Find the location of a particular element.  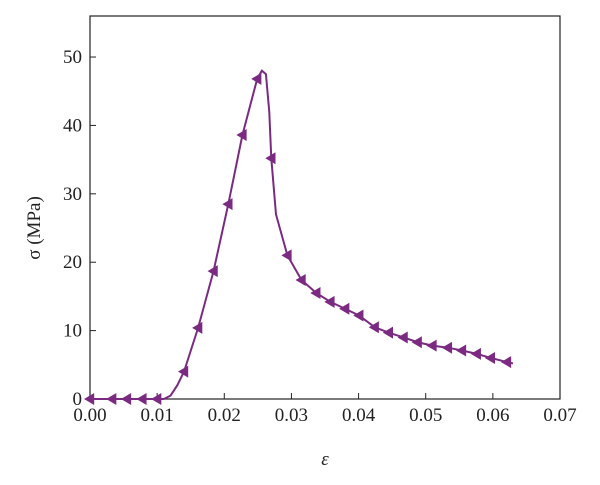

x-tick-label: 0.05 is located at coordinates (425, 415).